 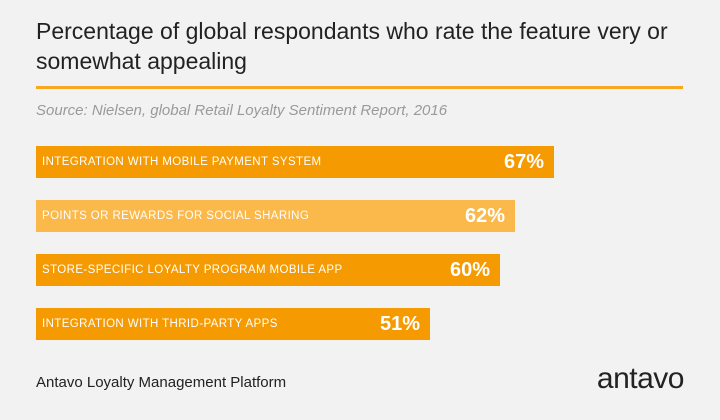 What do you see at coordinates (160, 324) in the screenshot?
I see `bar-label: INTEGRATION WITH THRID-PARTY APPS` at bounding box center [160, 324].